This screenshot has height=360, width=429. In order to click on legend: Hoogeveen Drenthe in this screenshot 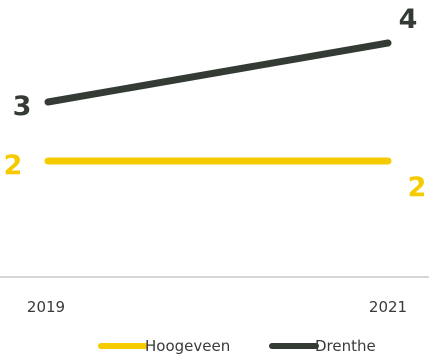, I will do `click(237, 346)`.